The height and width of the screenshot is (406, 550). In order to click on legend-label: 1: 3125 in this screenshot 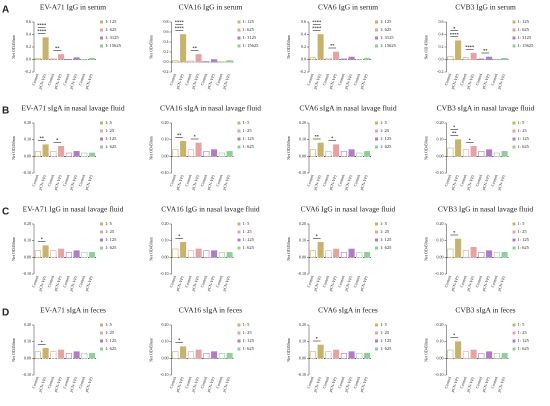, I will do `click(112, 37)`.